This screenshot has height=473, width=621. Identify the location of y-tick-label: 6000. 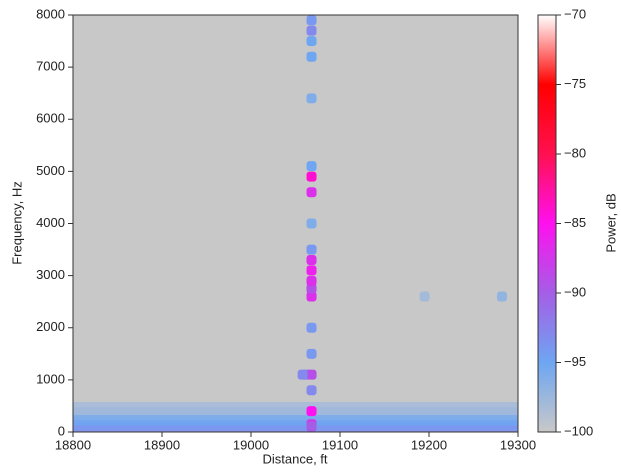
(50, 118).